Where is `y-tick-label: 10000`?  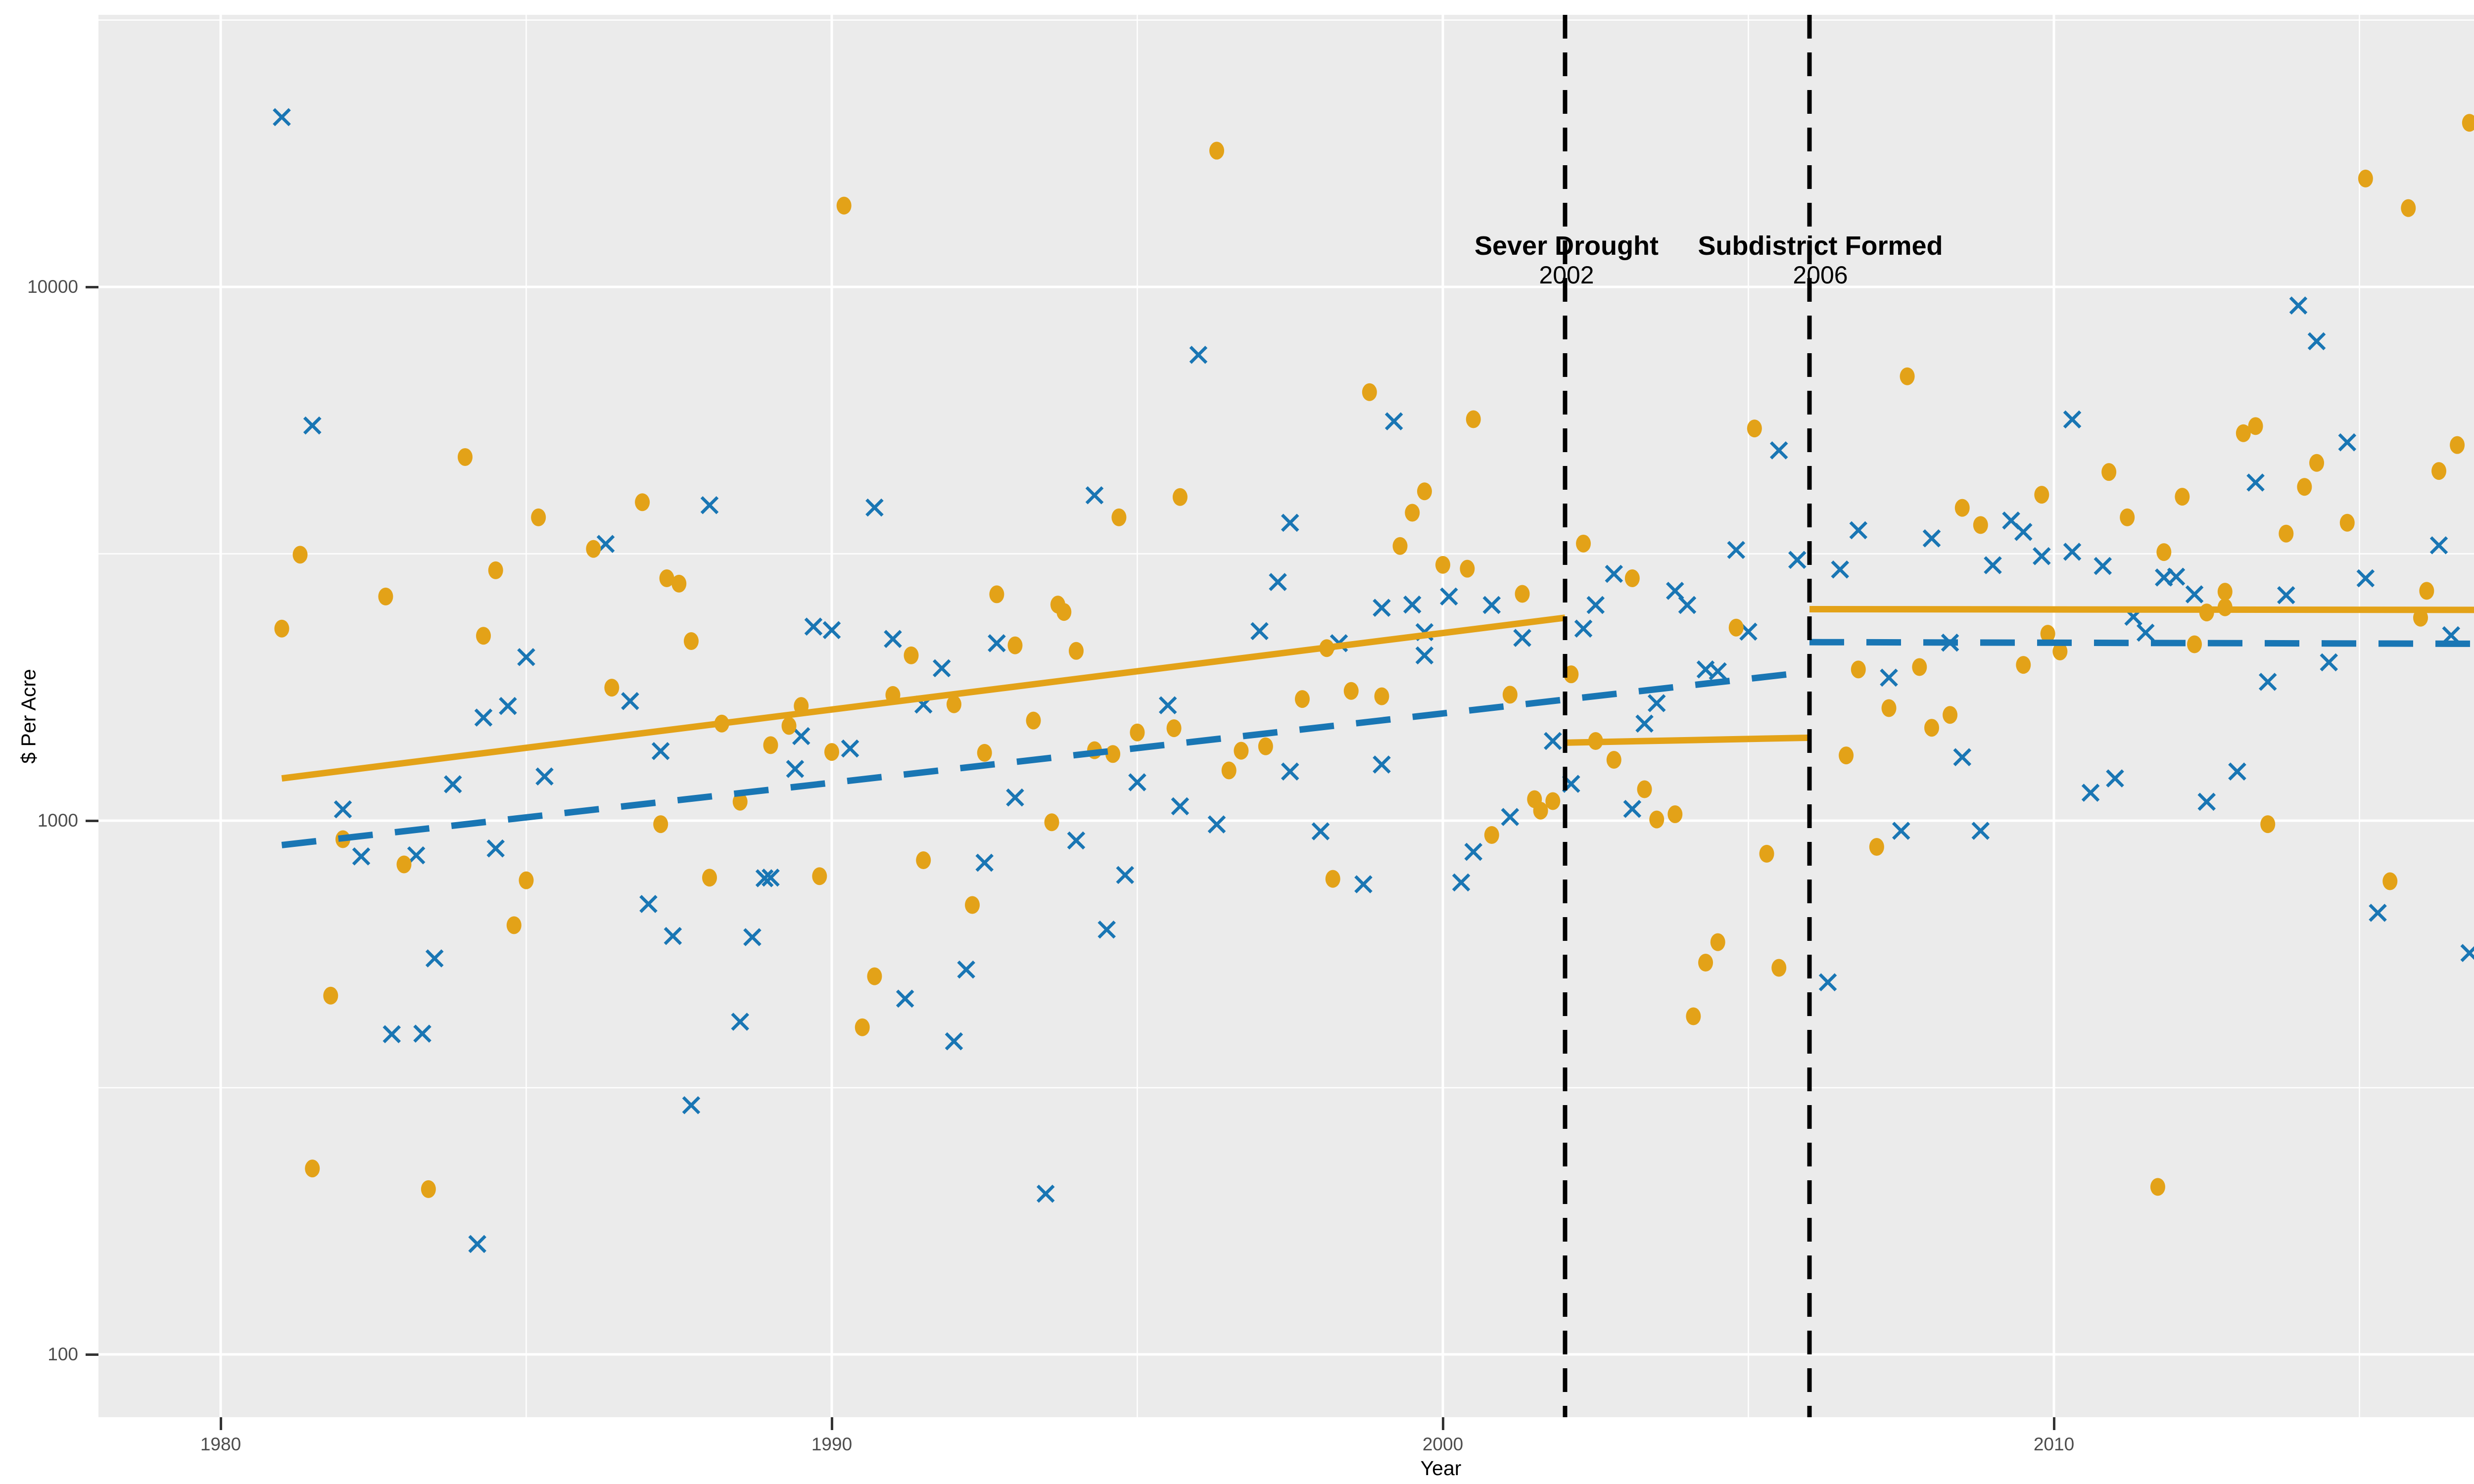 y-tick-label: 10000 is located at coordinates (52, 287).